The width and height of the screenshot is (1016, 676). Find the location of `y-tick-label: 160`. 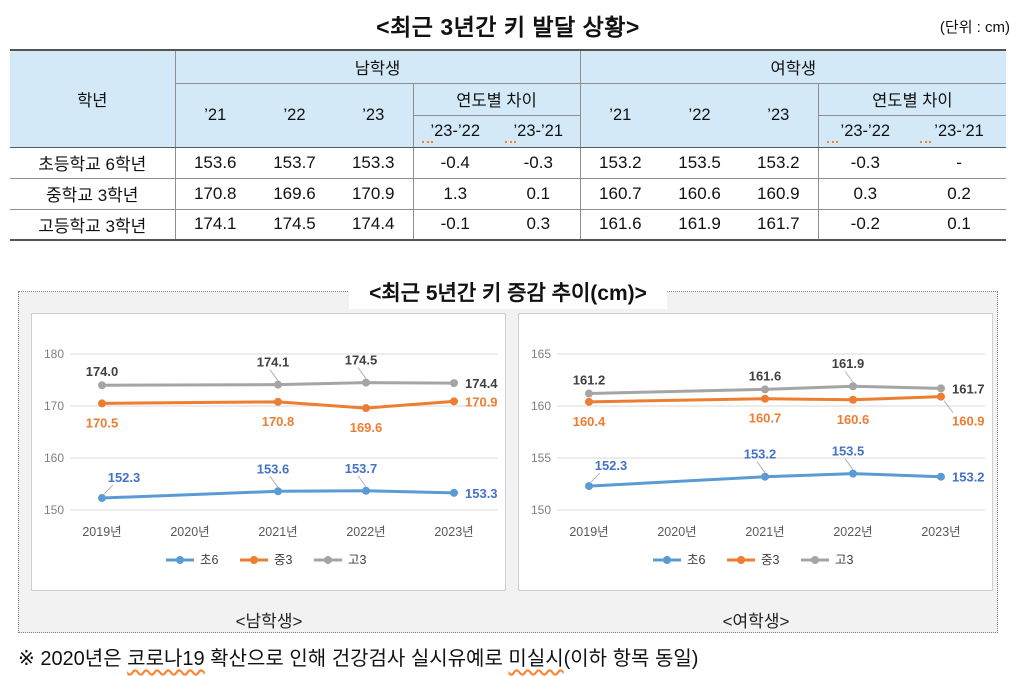

y-tick-label: 160 is located at coordinates (54, 458).